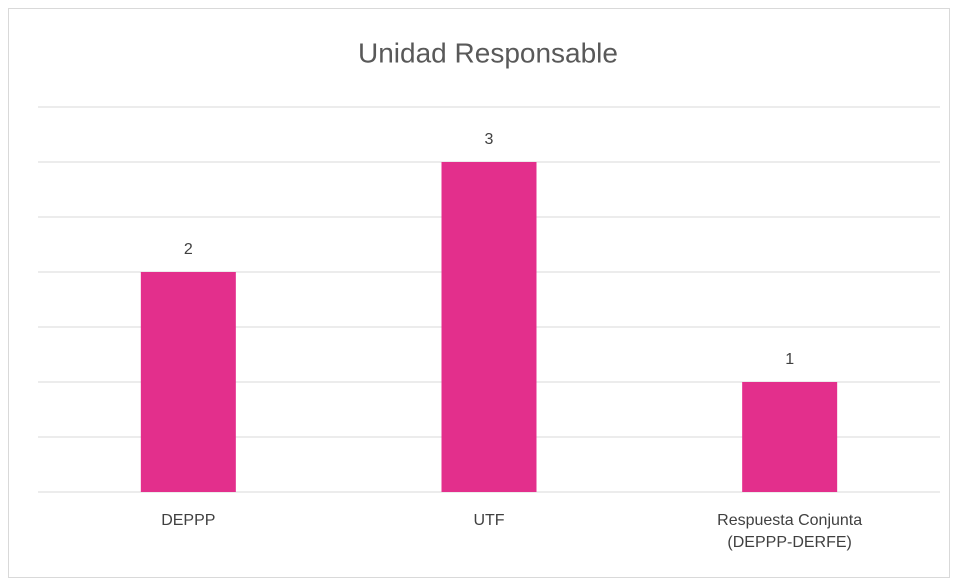 The image size is (959, 578). Describe the element at coordinates (789, 359) in the screenshot. I see `data-label: 1` at that location.